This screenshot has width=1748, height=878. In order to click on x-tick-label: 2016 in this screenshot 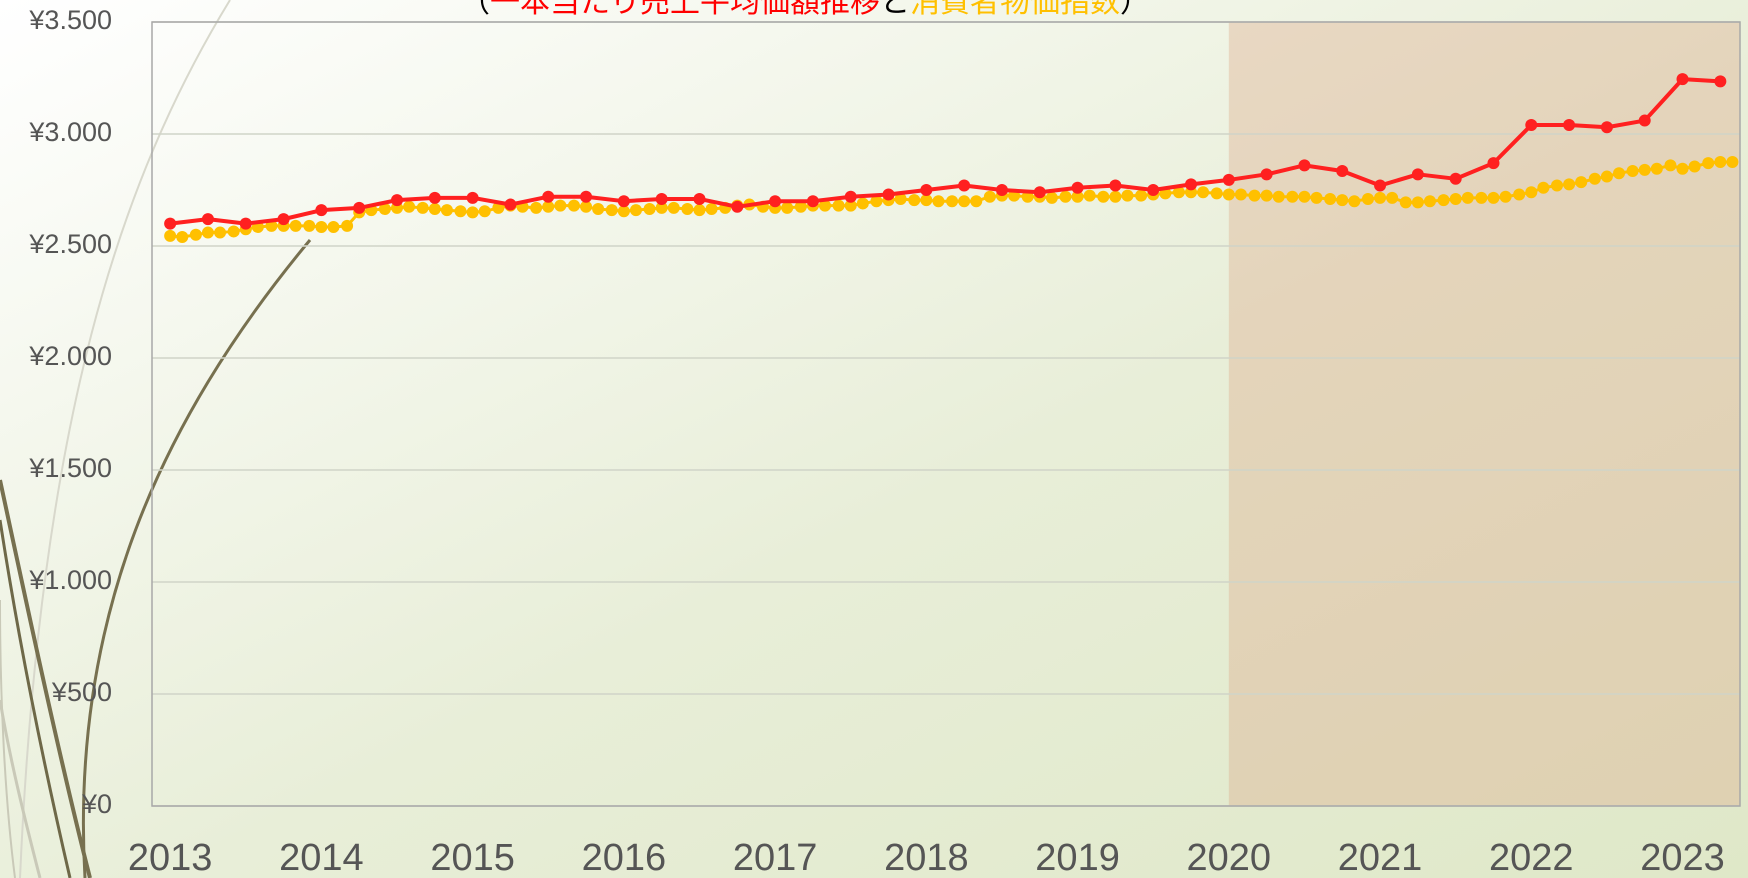, I will do `click(624, 857)`.